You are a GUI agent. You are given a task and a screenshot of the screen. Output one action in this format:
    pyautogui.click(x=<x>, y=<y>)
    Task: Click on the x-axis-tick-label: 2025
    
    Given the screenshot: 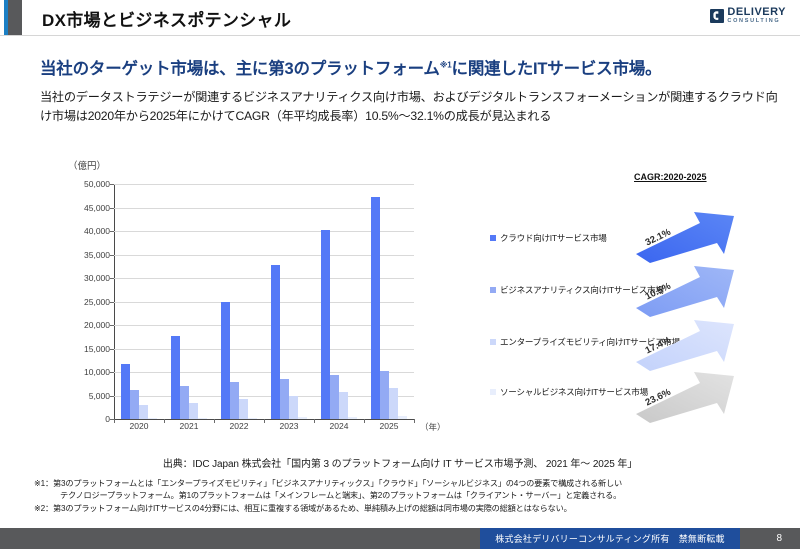 What is the action you would take?
    pyautogui.click(x=389, y=426)
    